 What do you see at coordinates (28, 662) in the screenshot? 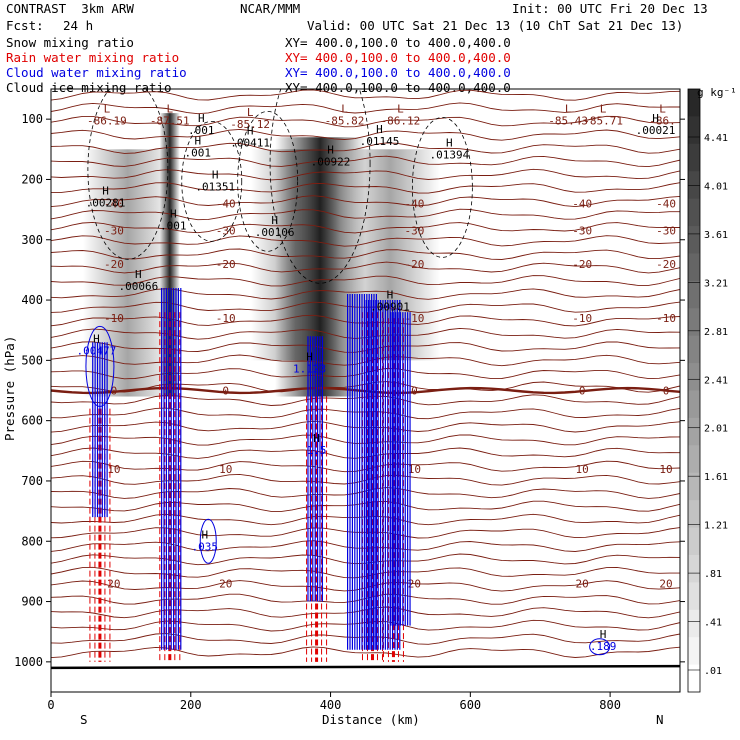
I see `y-tick-label: 1000` at bounding box center [28, 662].